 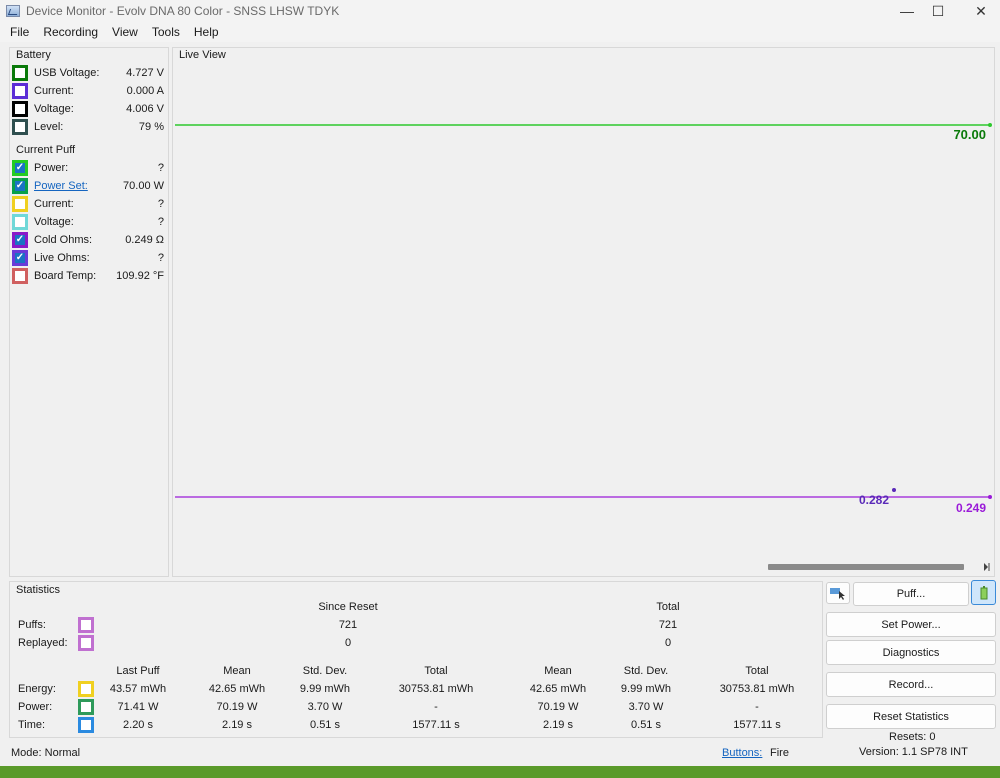 I want to click on battery-row-level: Level: 79 %, so click(x=88, y=127).